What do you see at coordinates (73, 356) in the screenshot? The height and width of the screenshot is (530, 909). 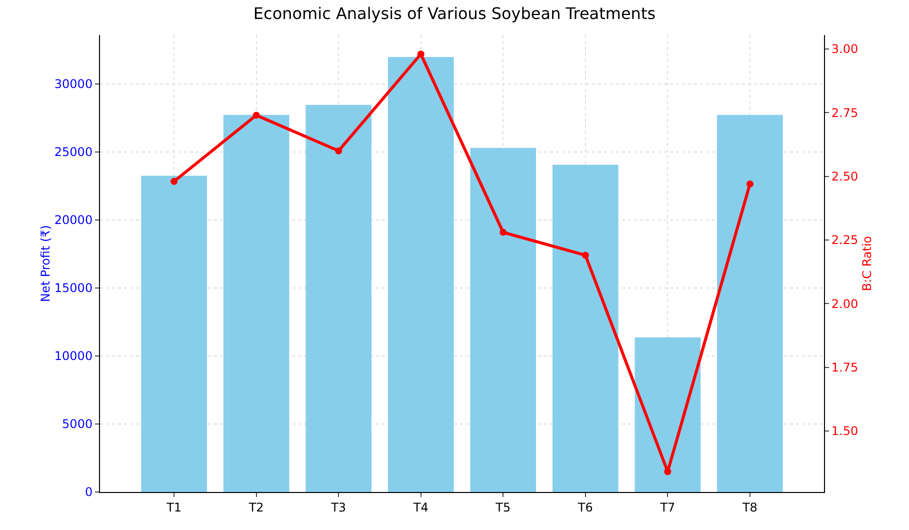 I see `y-tick-label: 10000` at bounding box center [73, 356].